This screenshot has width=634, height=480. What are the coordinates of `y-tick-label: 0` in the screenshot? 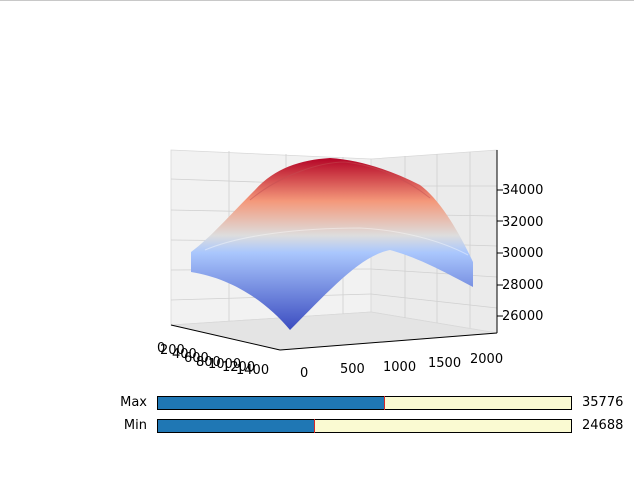 It's located at (161, 348).